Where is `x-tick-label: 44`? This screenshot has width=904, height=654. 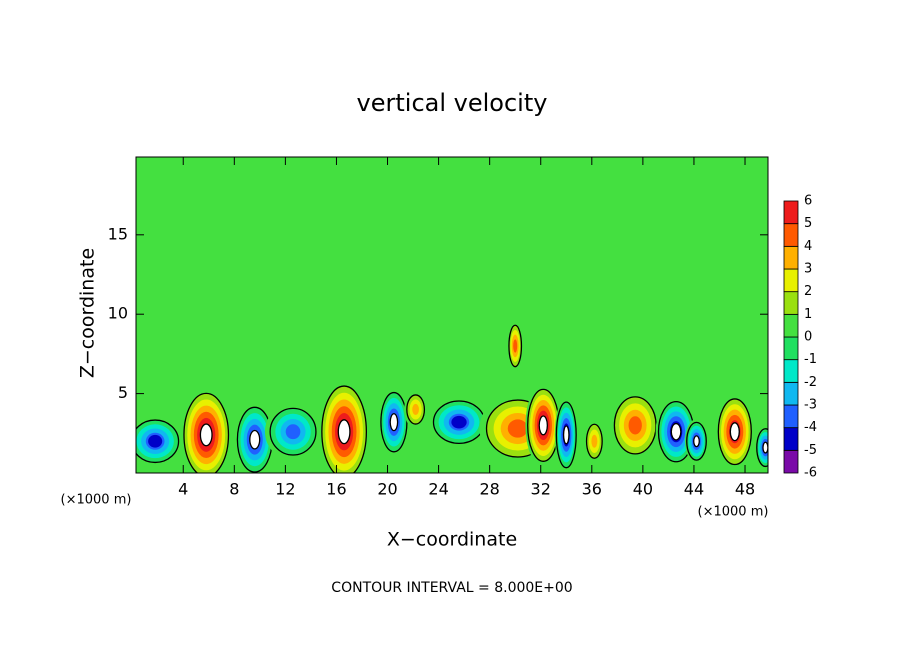 x-tick-label: 44 is located at coordinates (694, 489).